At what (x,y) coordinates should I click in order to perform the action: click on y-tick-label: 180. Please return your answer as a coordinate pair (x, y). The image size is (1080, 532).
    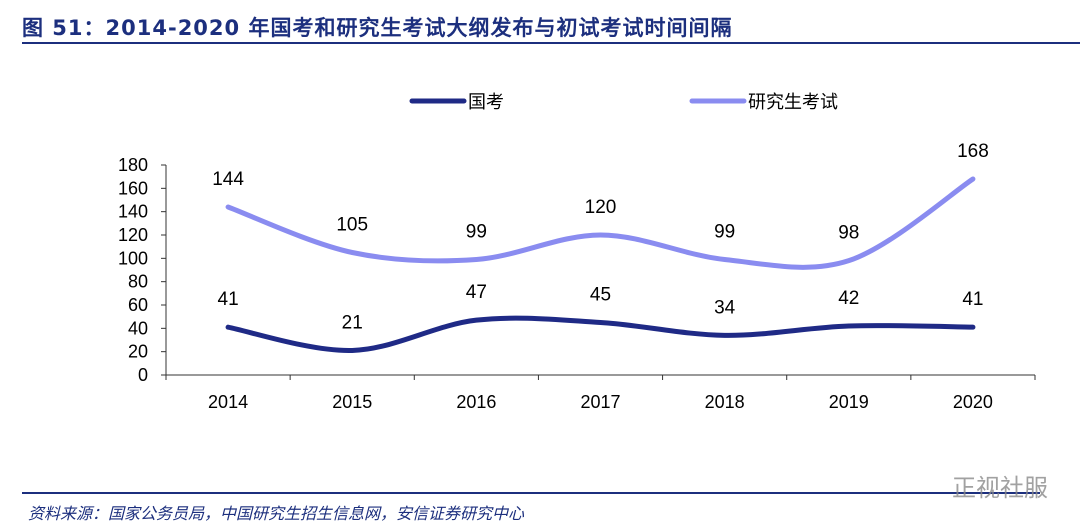
    Looking at the image, I should click on (133, 165).